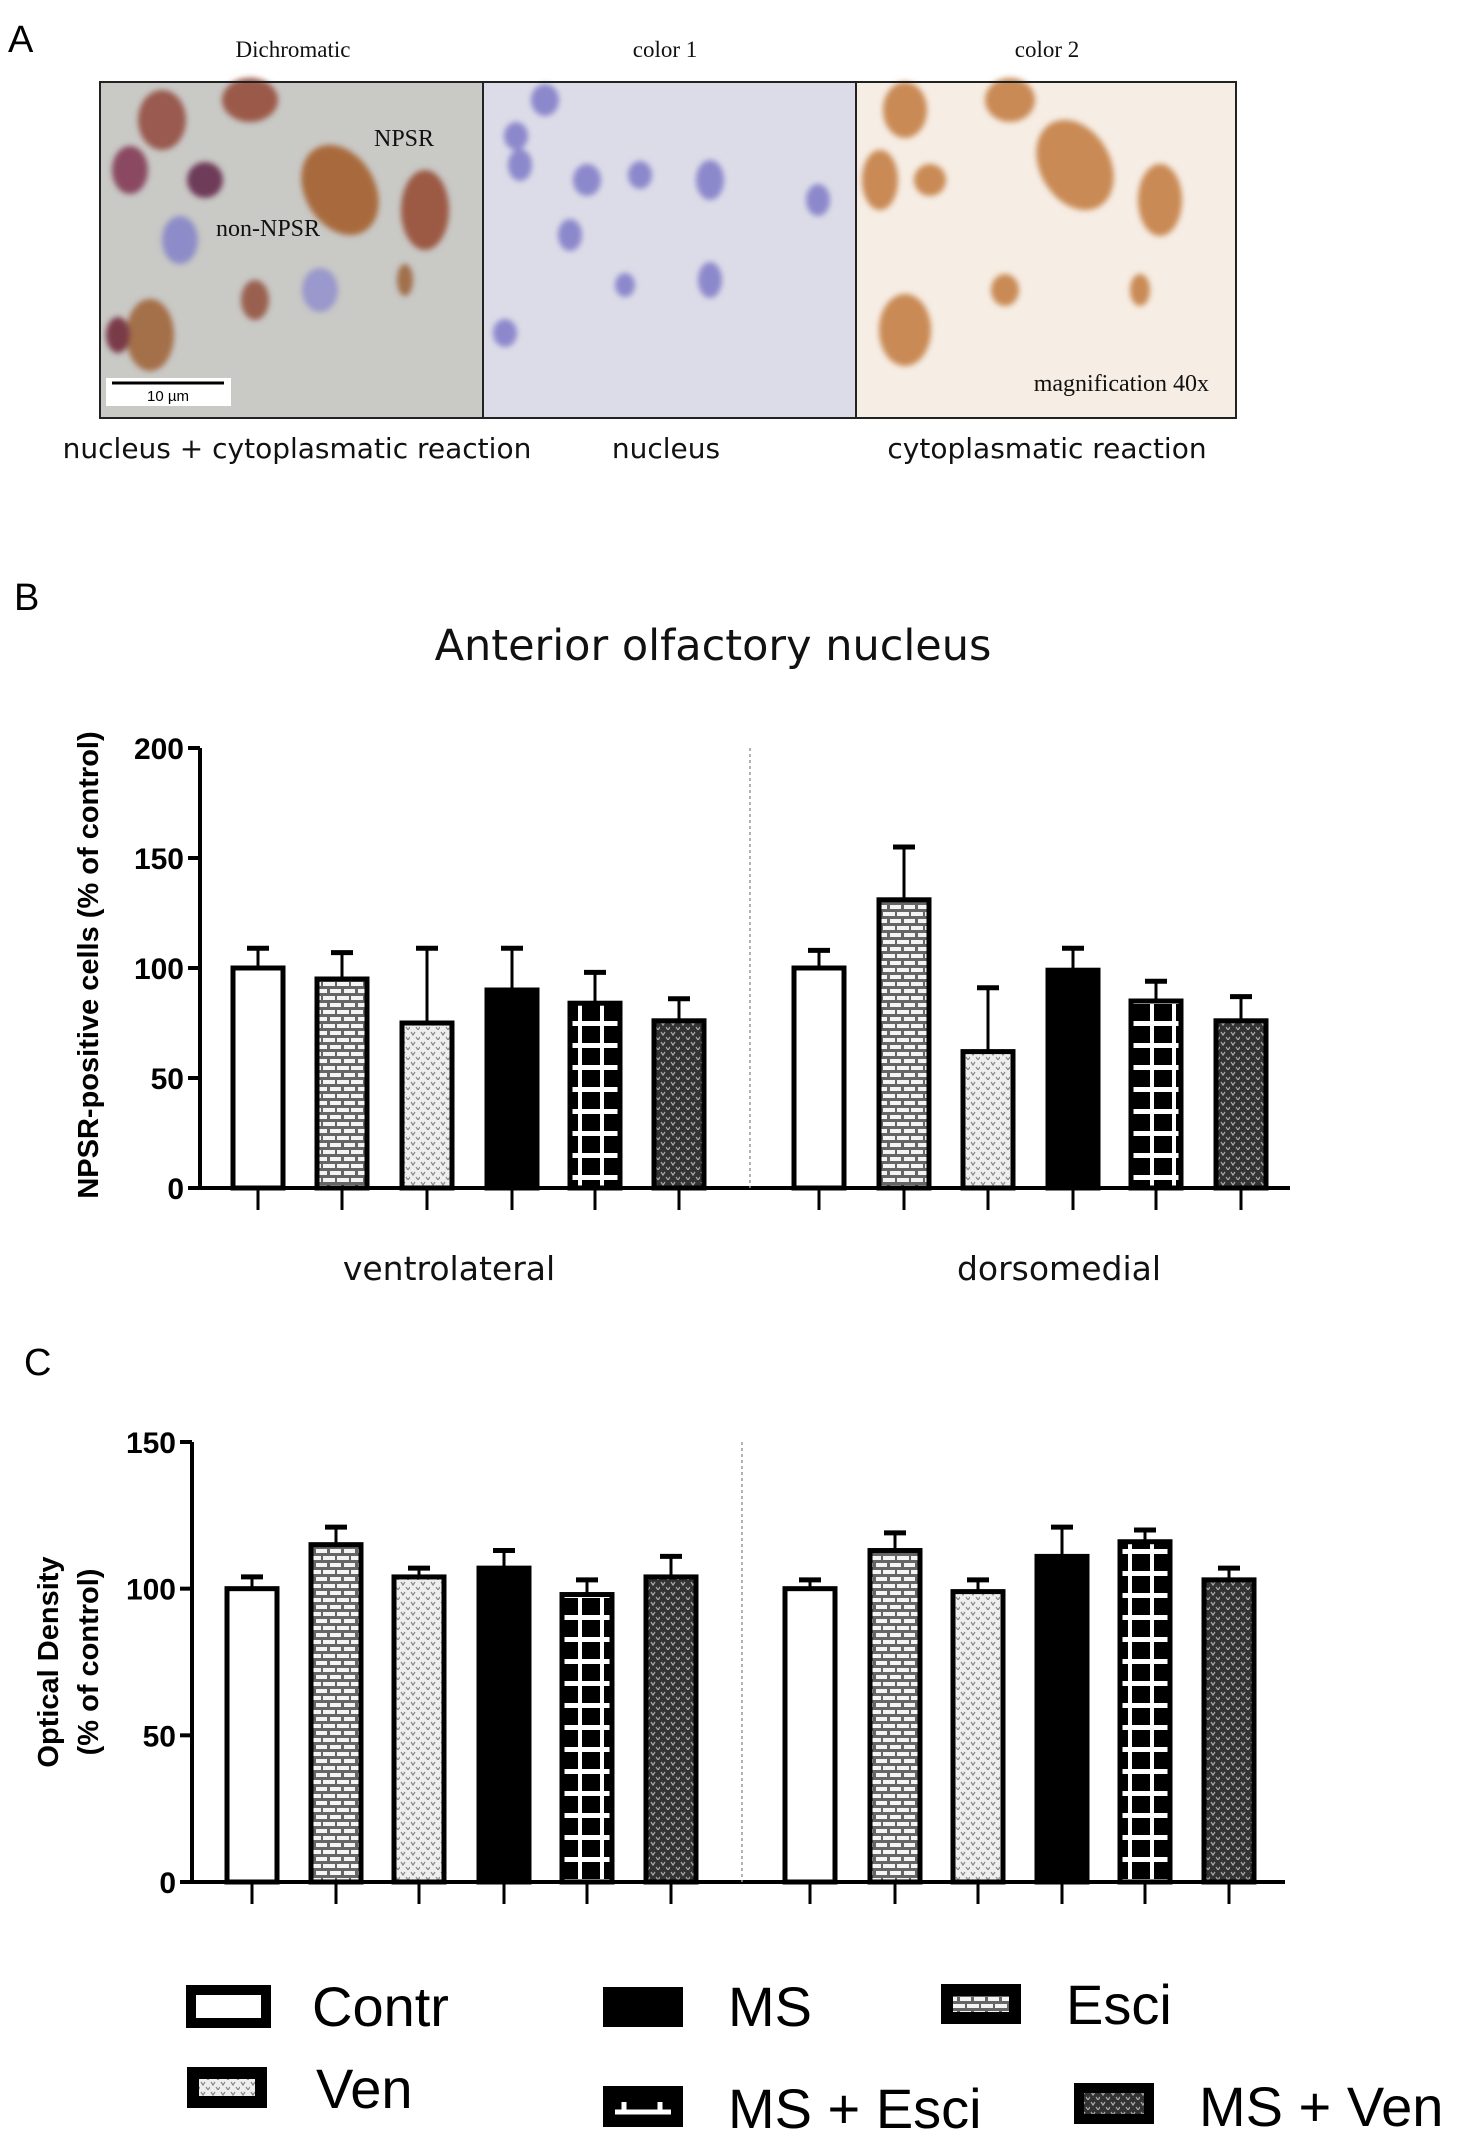 The image size is (1470, 2141). Describe the element at coordinates (291, 248) in the screenshot. I see `micrograph-dichromatic: 10 µm NPSR non-NPSR` at that location.